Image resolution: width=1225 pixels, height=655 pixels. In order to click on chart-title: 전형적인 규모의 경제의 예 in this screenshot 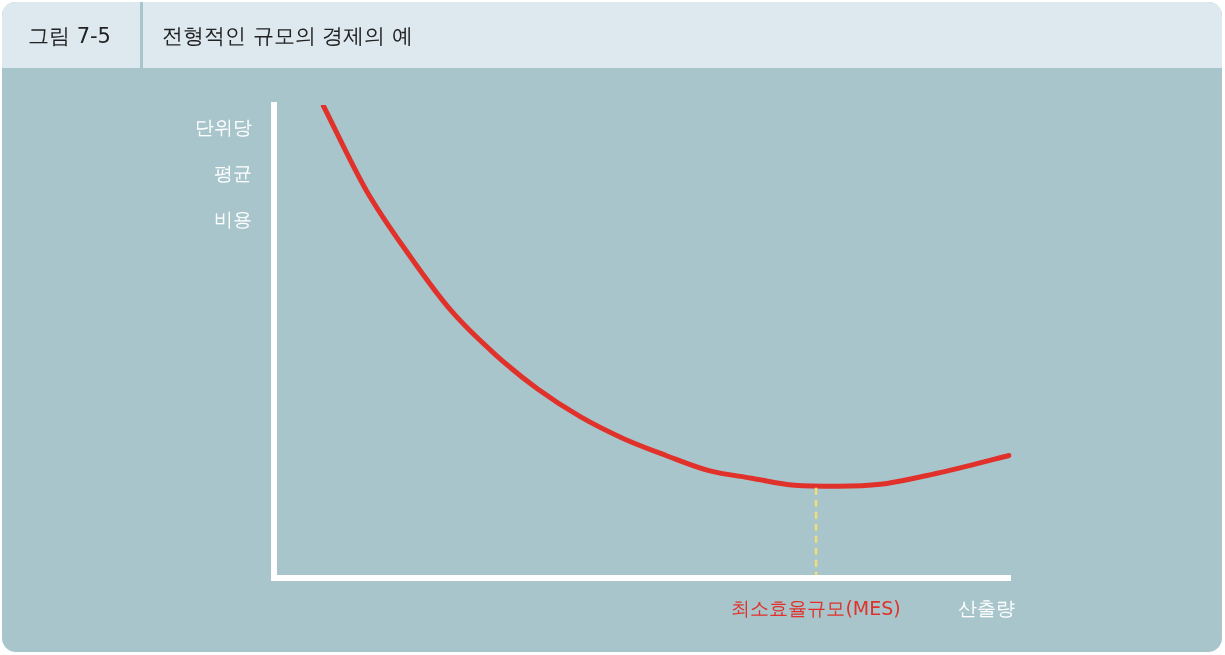, I will do `click(288, 36)`.